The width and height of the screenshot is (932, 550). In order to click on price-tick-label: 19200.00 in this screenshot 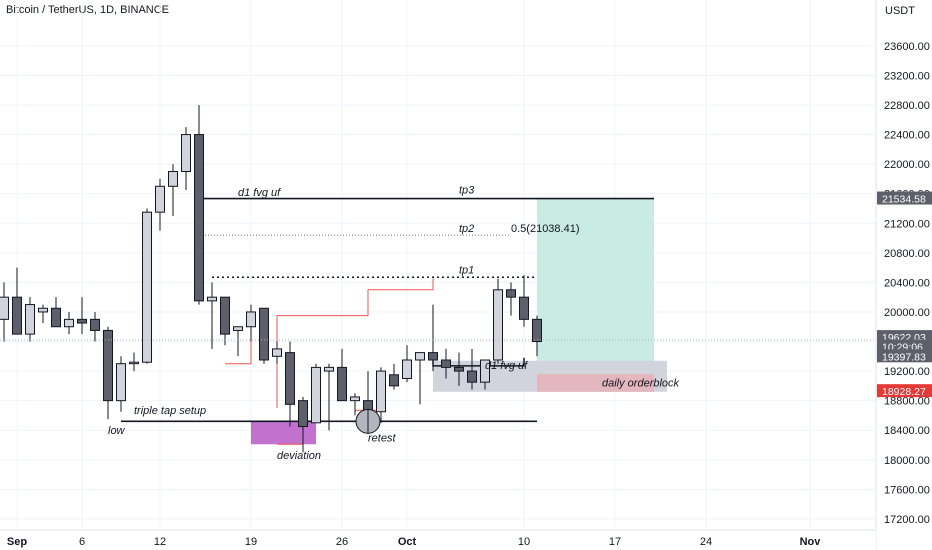, I will do `click(907, 372)`.